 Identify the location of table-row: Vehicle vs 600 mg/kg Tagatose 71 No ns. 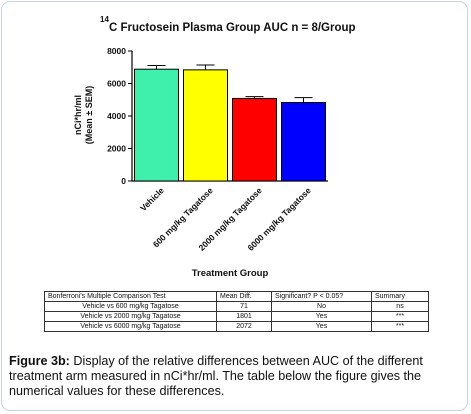
(236, 306).